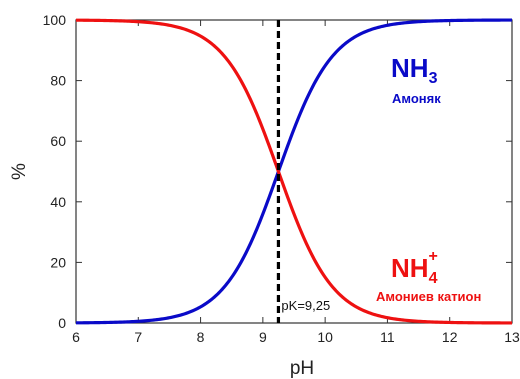 This screenshot has width=520, height=379. Describe the element at coordinates (58, 262) in the screenshot. I see `y-tick-label: 20` at that location.